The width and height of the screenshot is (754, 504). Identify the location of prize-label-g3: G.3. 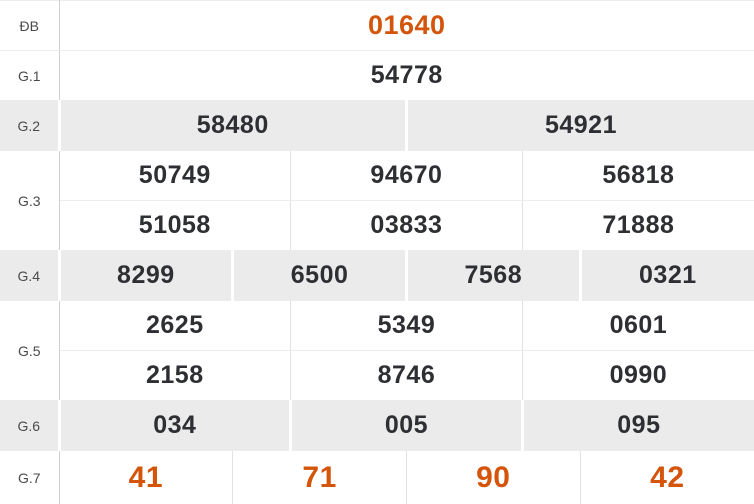
(30, 200).